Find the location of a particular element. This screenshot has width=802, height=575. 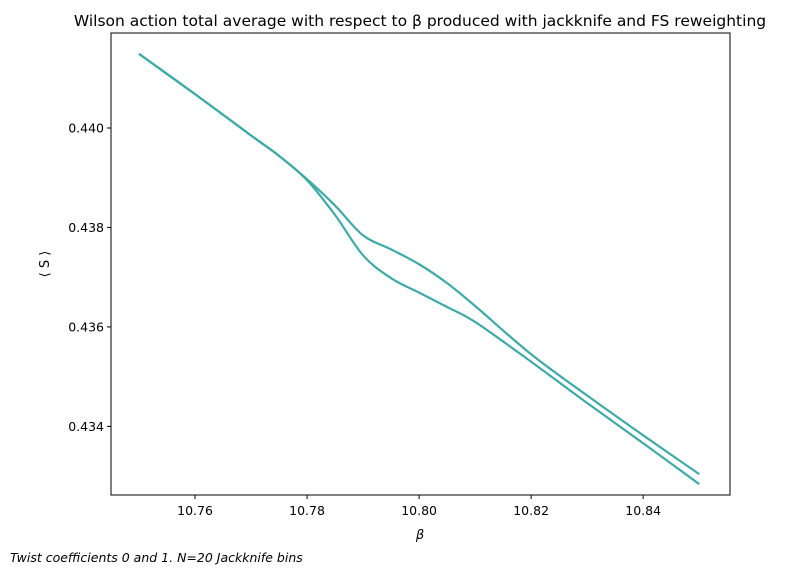

y-tick-label: 0.434 is located at coordinates (86, 426).